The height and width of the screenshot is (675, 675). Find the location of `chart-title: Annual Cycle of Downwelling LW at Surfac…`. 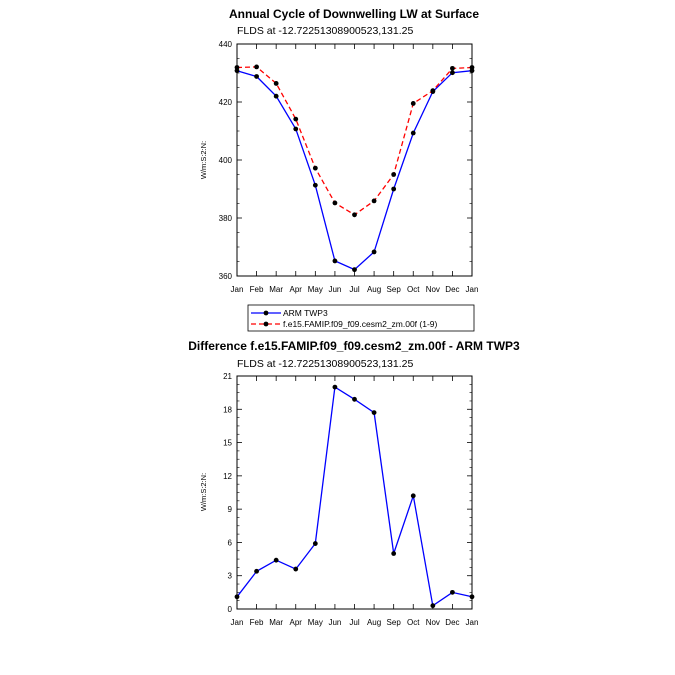

chart-title: Annual Cycle of Downwelling LW at Surfac… is located at coordinates (354, 14).